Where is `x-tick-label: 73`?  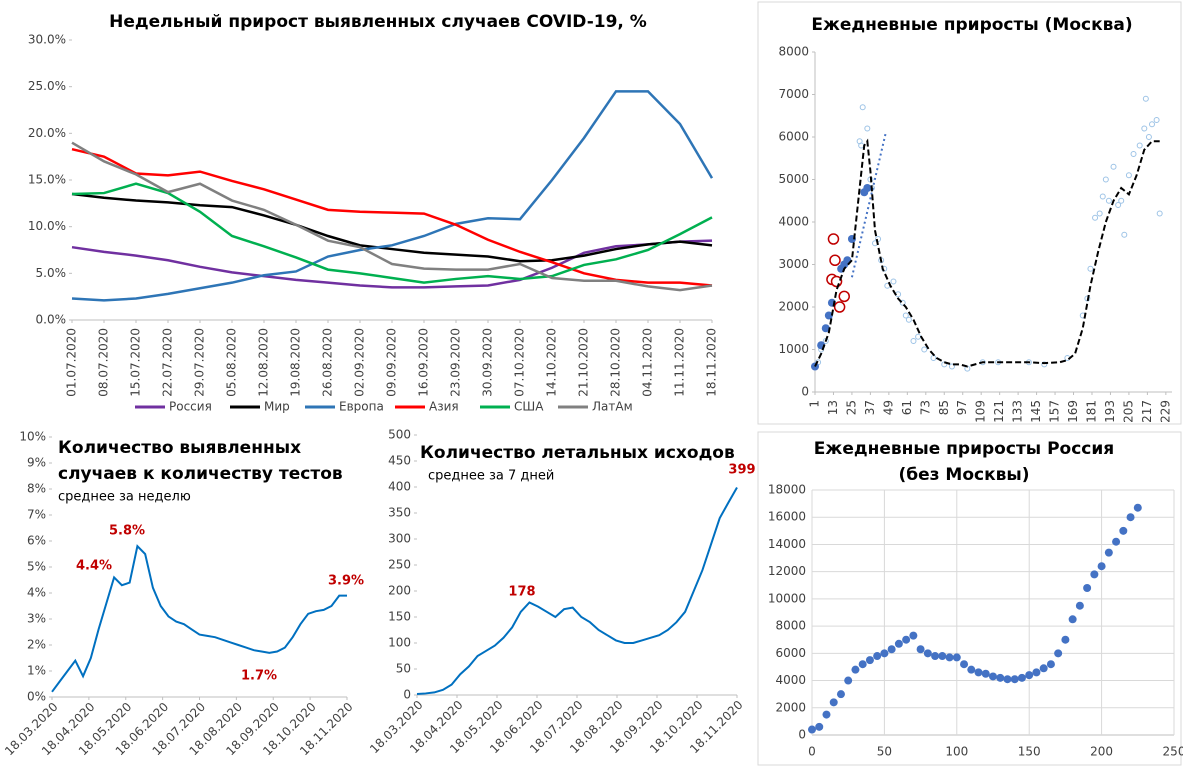 x-tick-label: 73 is located at coordinates (925, 407).